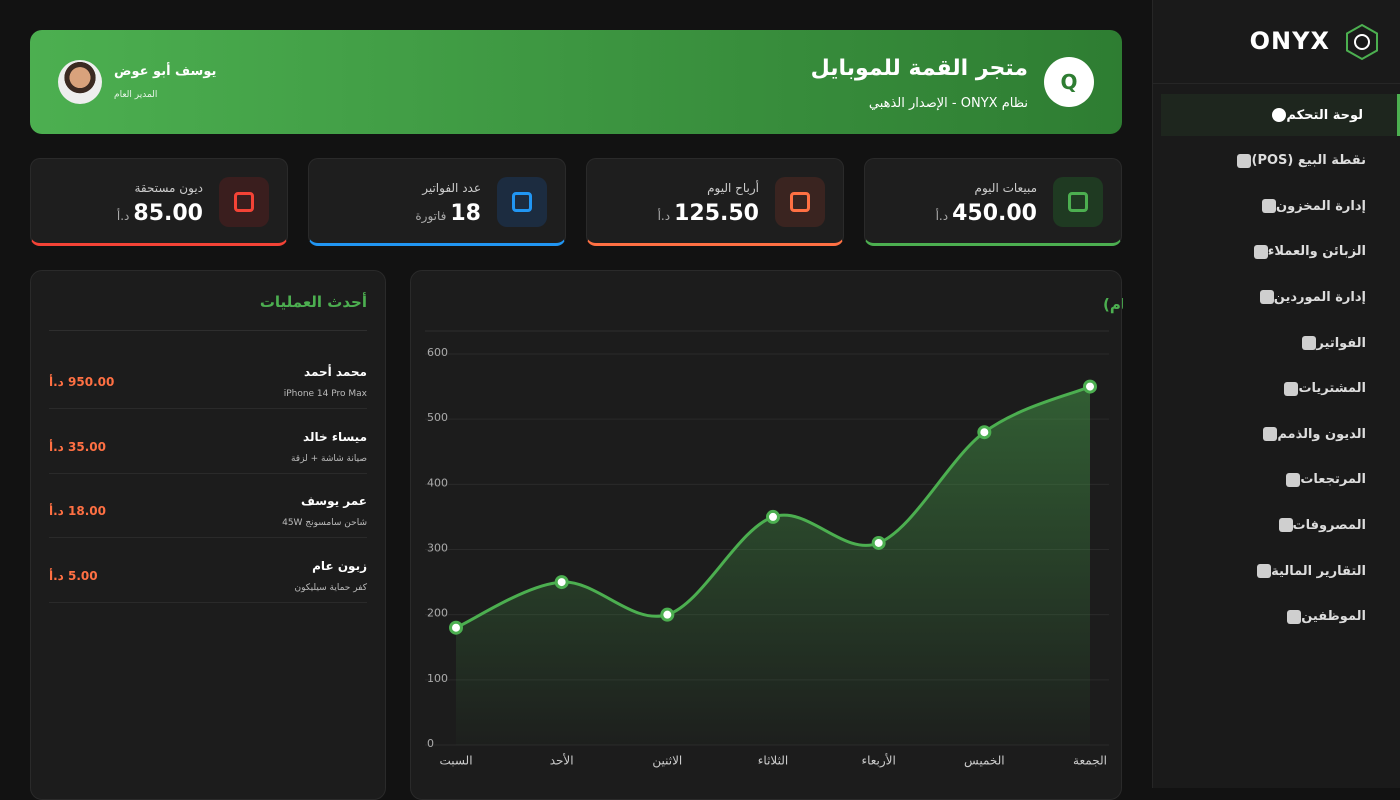 The width and height of the screenshot is (1400, 800). I want to click on customer-name: عمر يوسف, so click(333, 501).